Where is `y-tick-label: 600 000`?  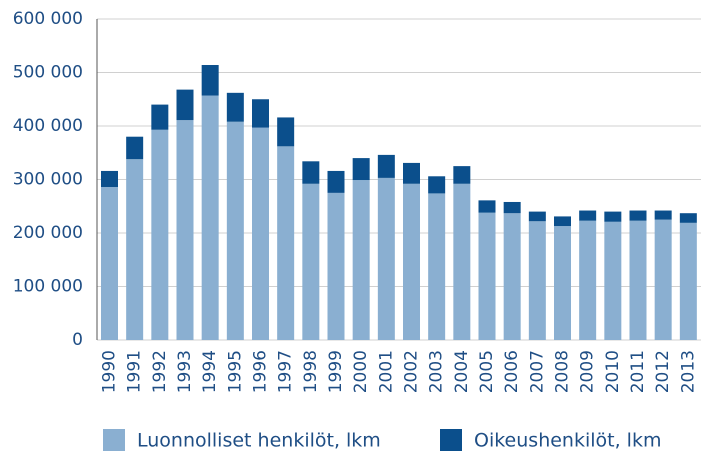
y-tick-label: 600 000 is located at coordinates (48, 19).